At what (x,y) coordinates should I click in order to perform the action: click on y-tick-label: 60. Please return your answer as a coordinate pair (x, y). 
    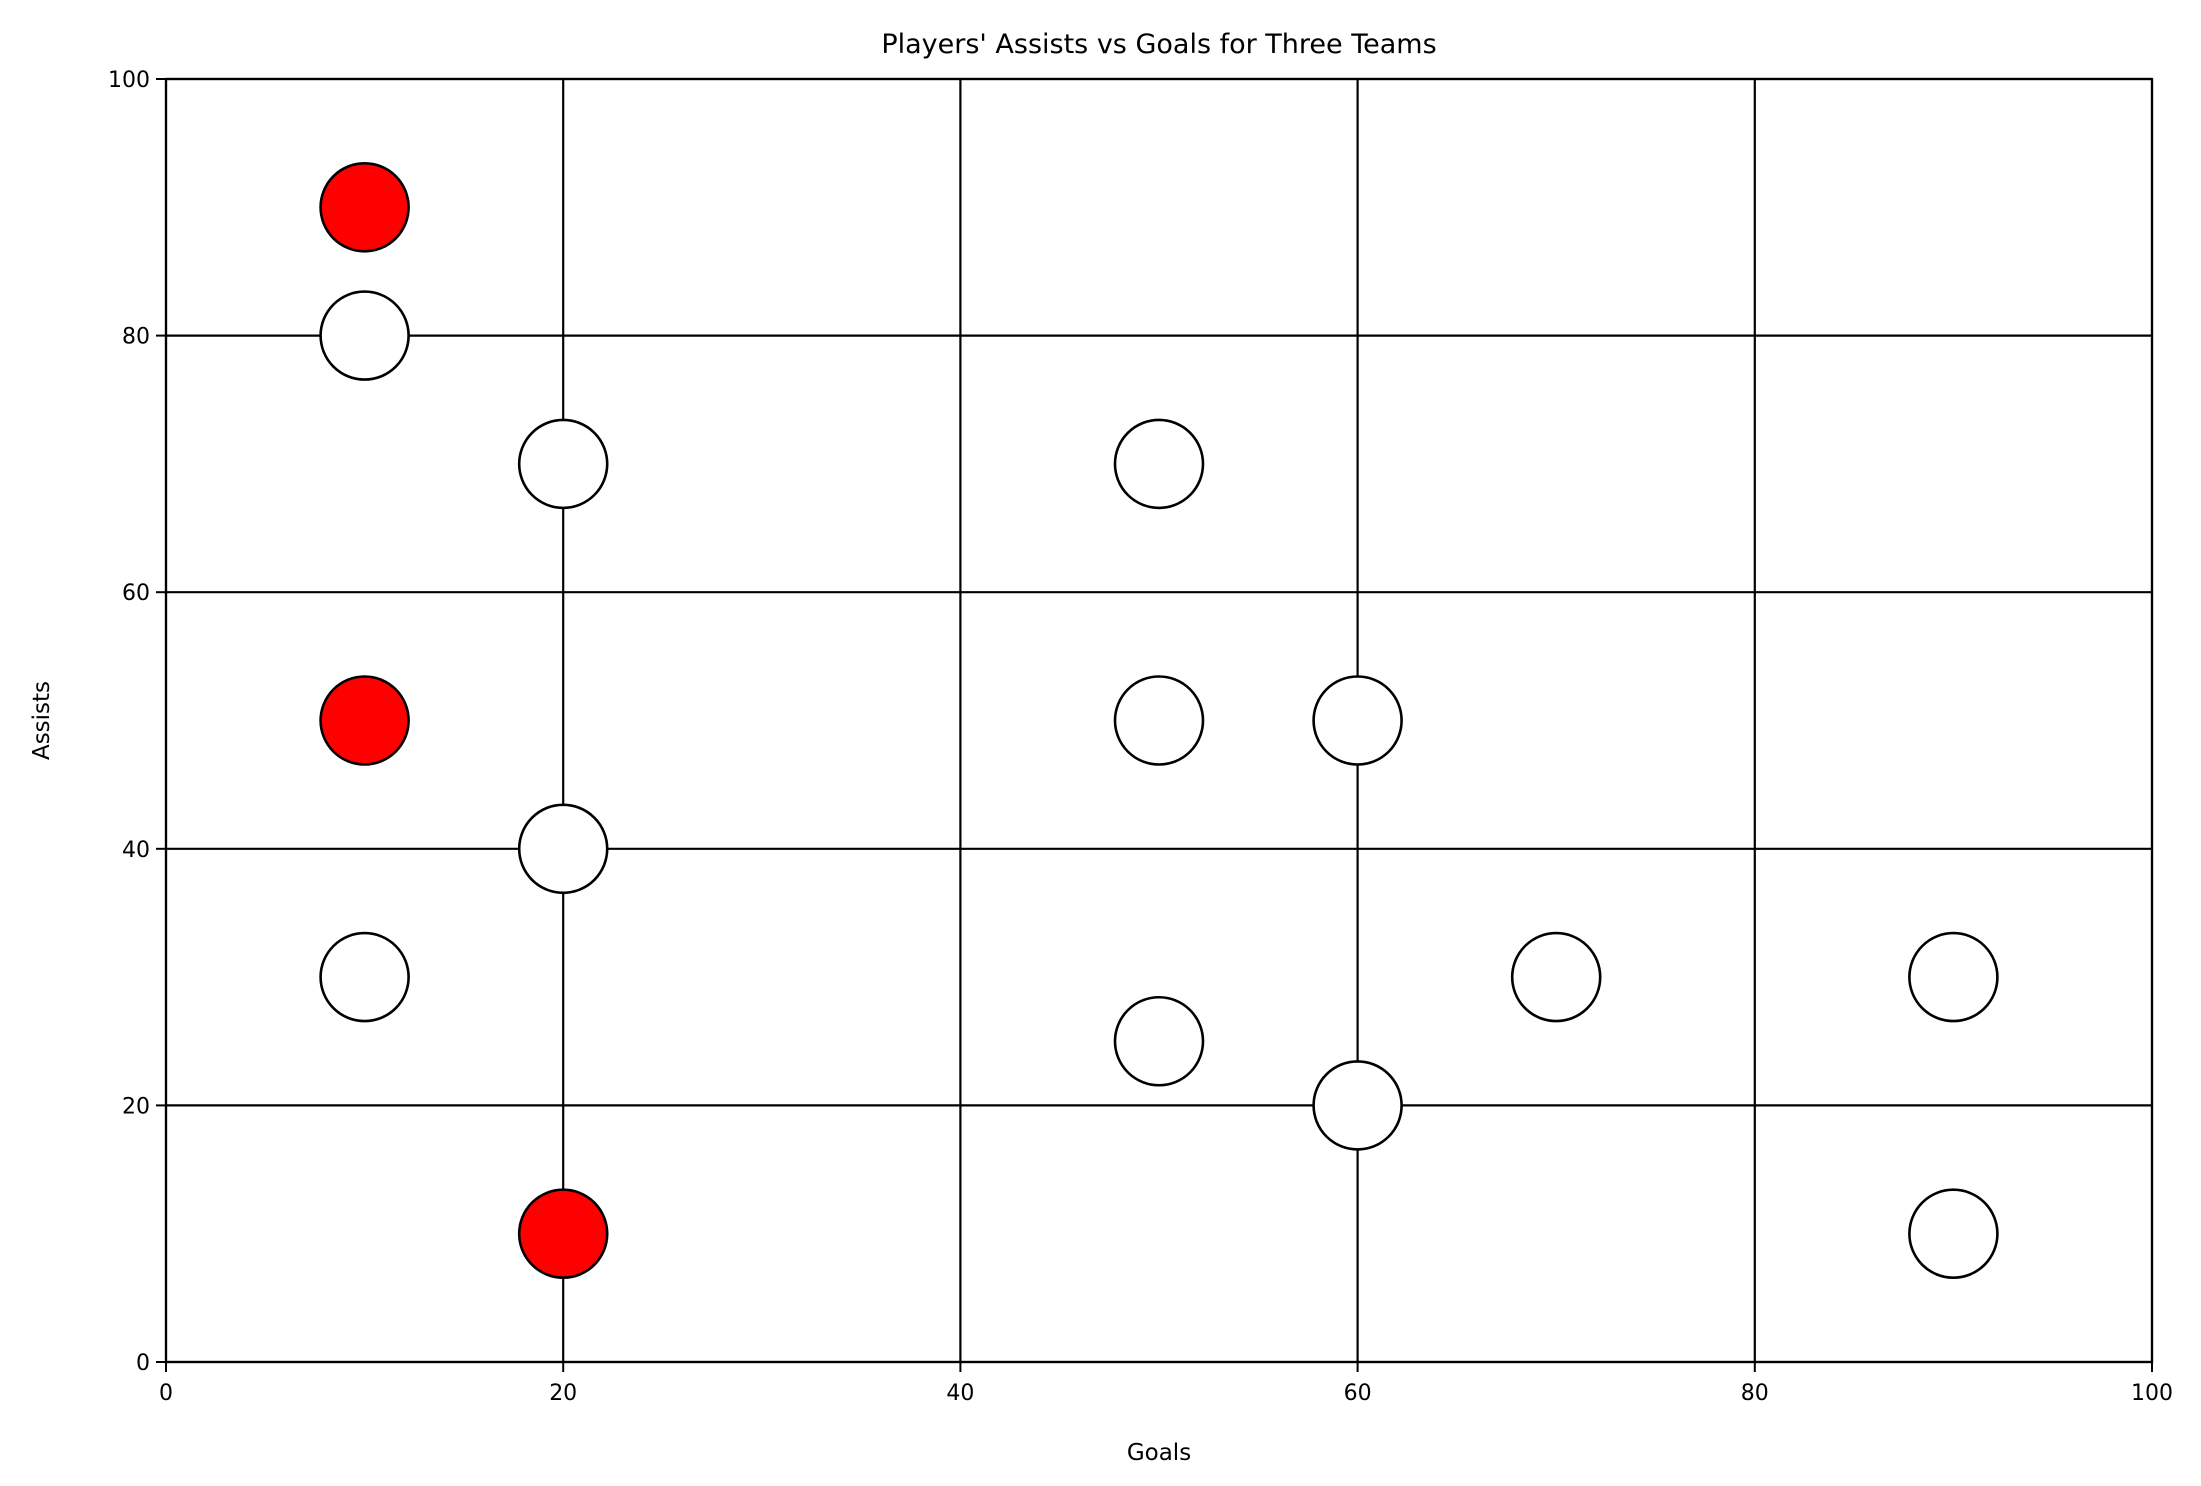
    Looking at the image, I should click on (136, 593).